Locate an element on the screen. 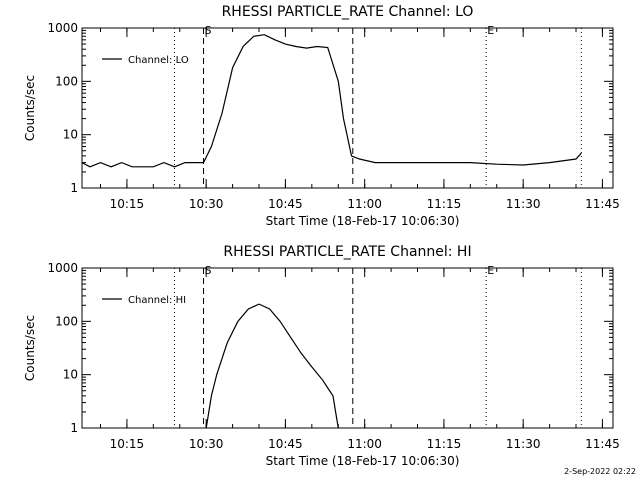 The height and width of the screenshot is (480, 640). legend-label: Channel: HI is located at coordinates (157, 300).